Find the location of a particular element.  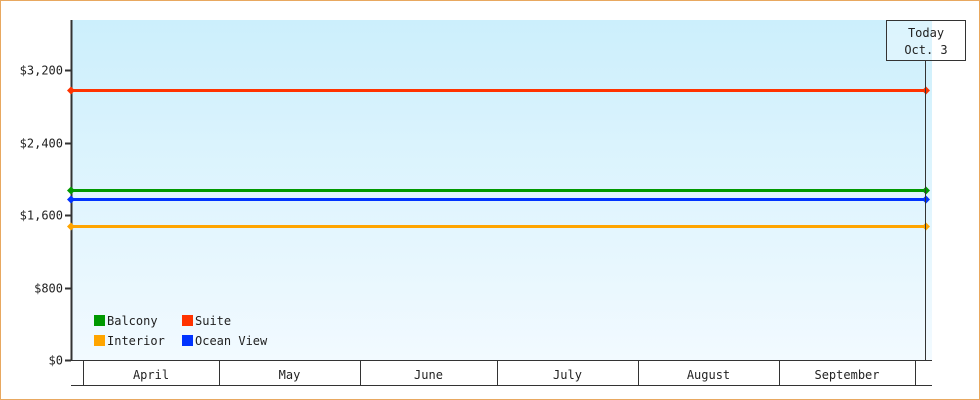

today-box is located at coordinates (926, 40).